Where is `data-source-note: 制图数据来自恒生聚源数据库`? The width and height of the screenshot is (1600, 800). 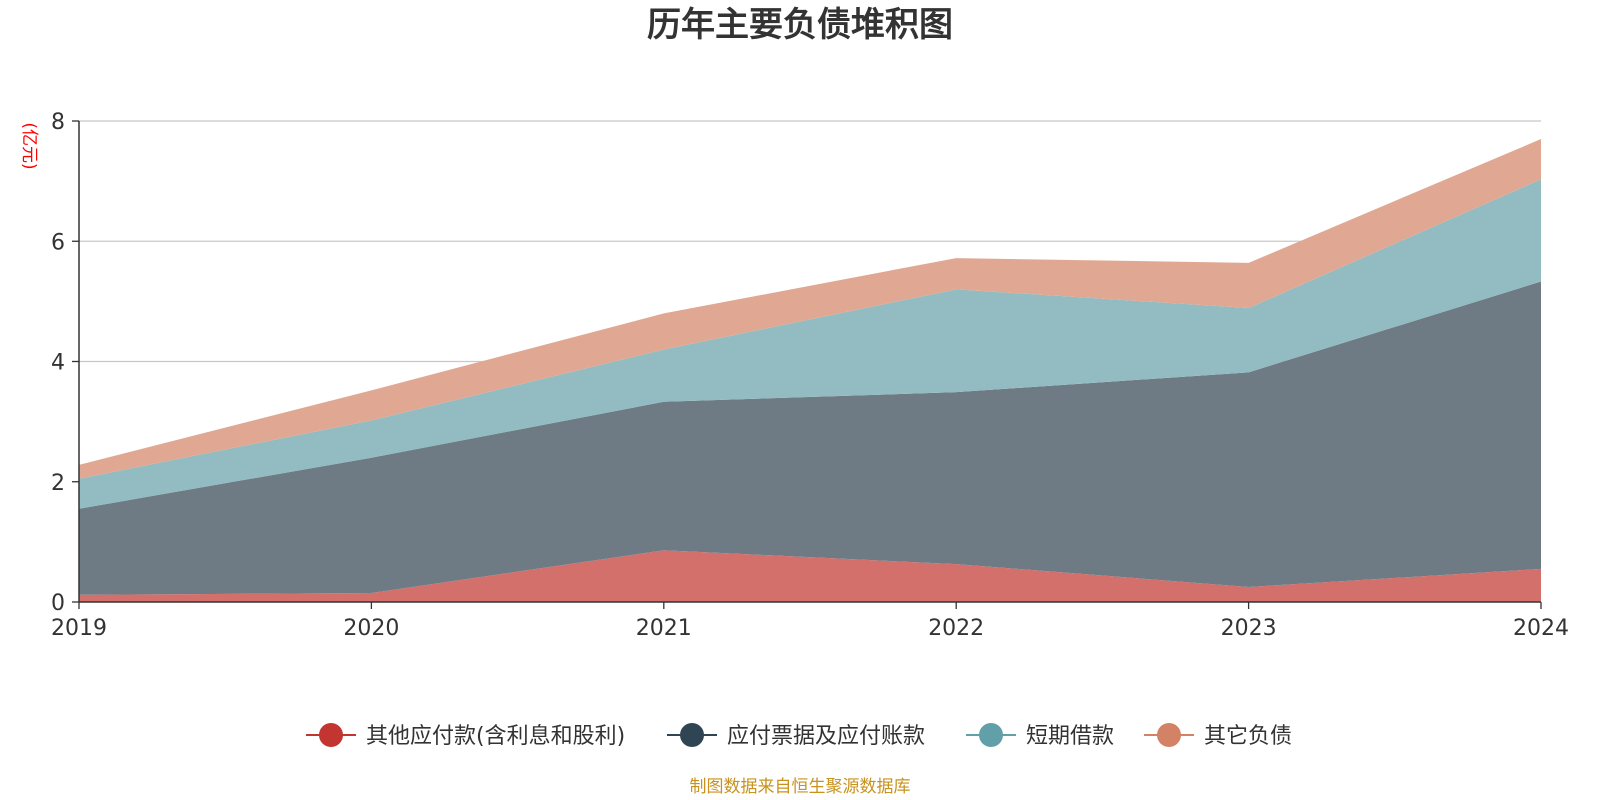 data-source-note: 制图数据来自恒生聚源数据库 is located at coordinates (800, 787).